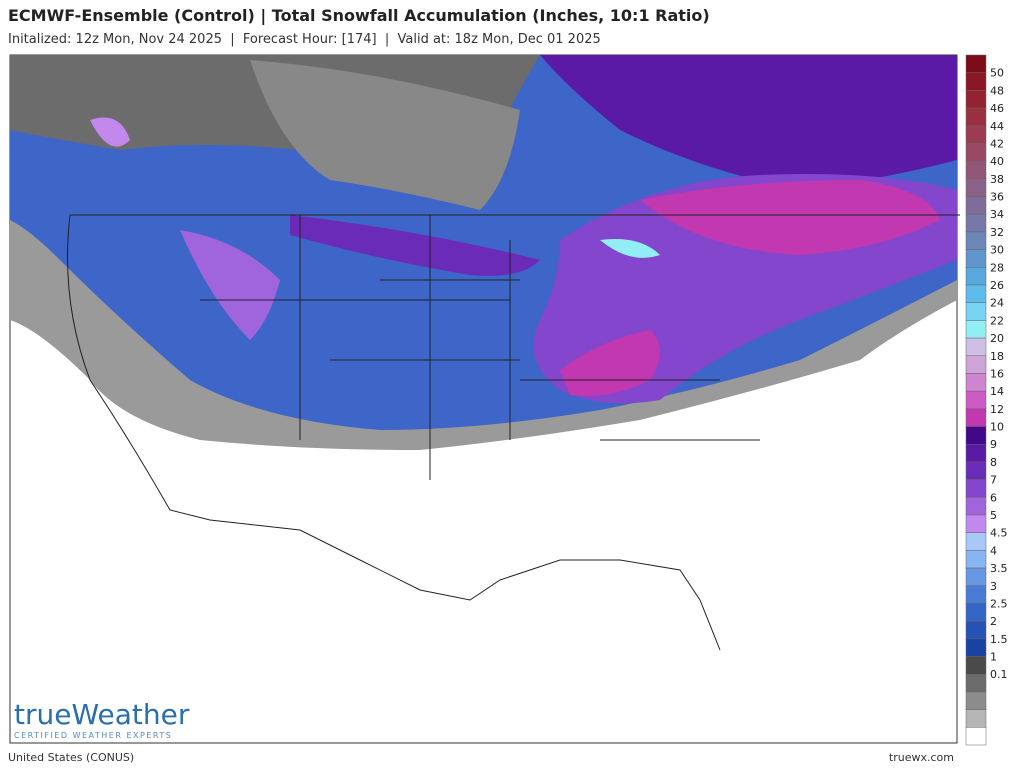  Describe the element at coordinates (71, 757) in the screenshot. I see `footer-region: United States (CONUS)` at that location.